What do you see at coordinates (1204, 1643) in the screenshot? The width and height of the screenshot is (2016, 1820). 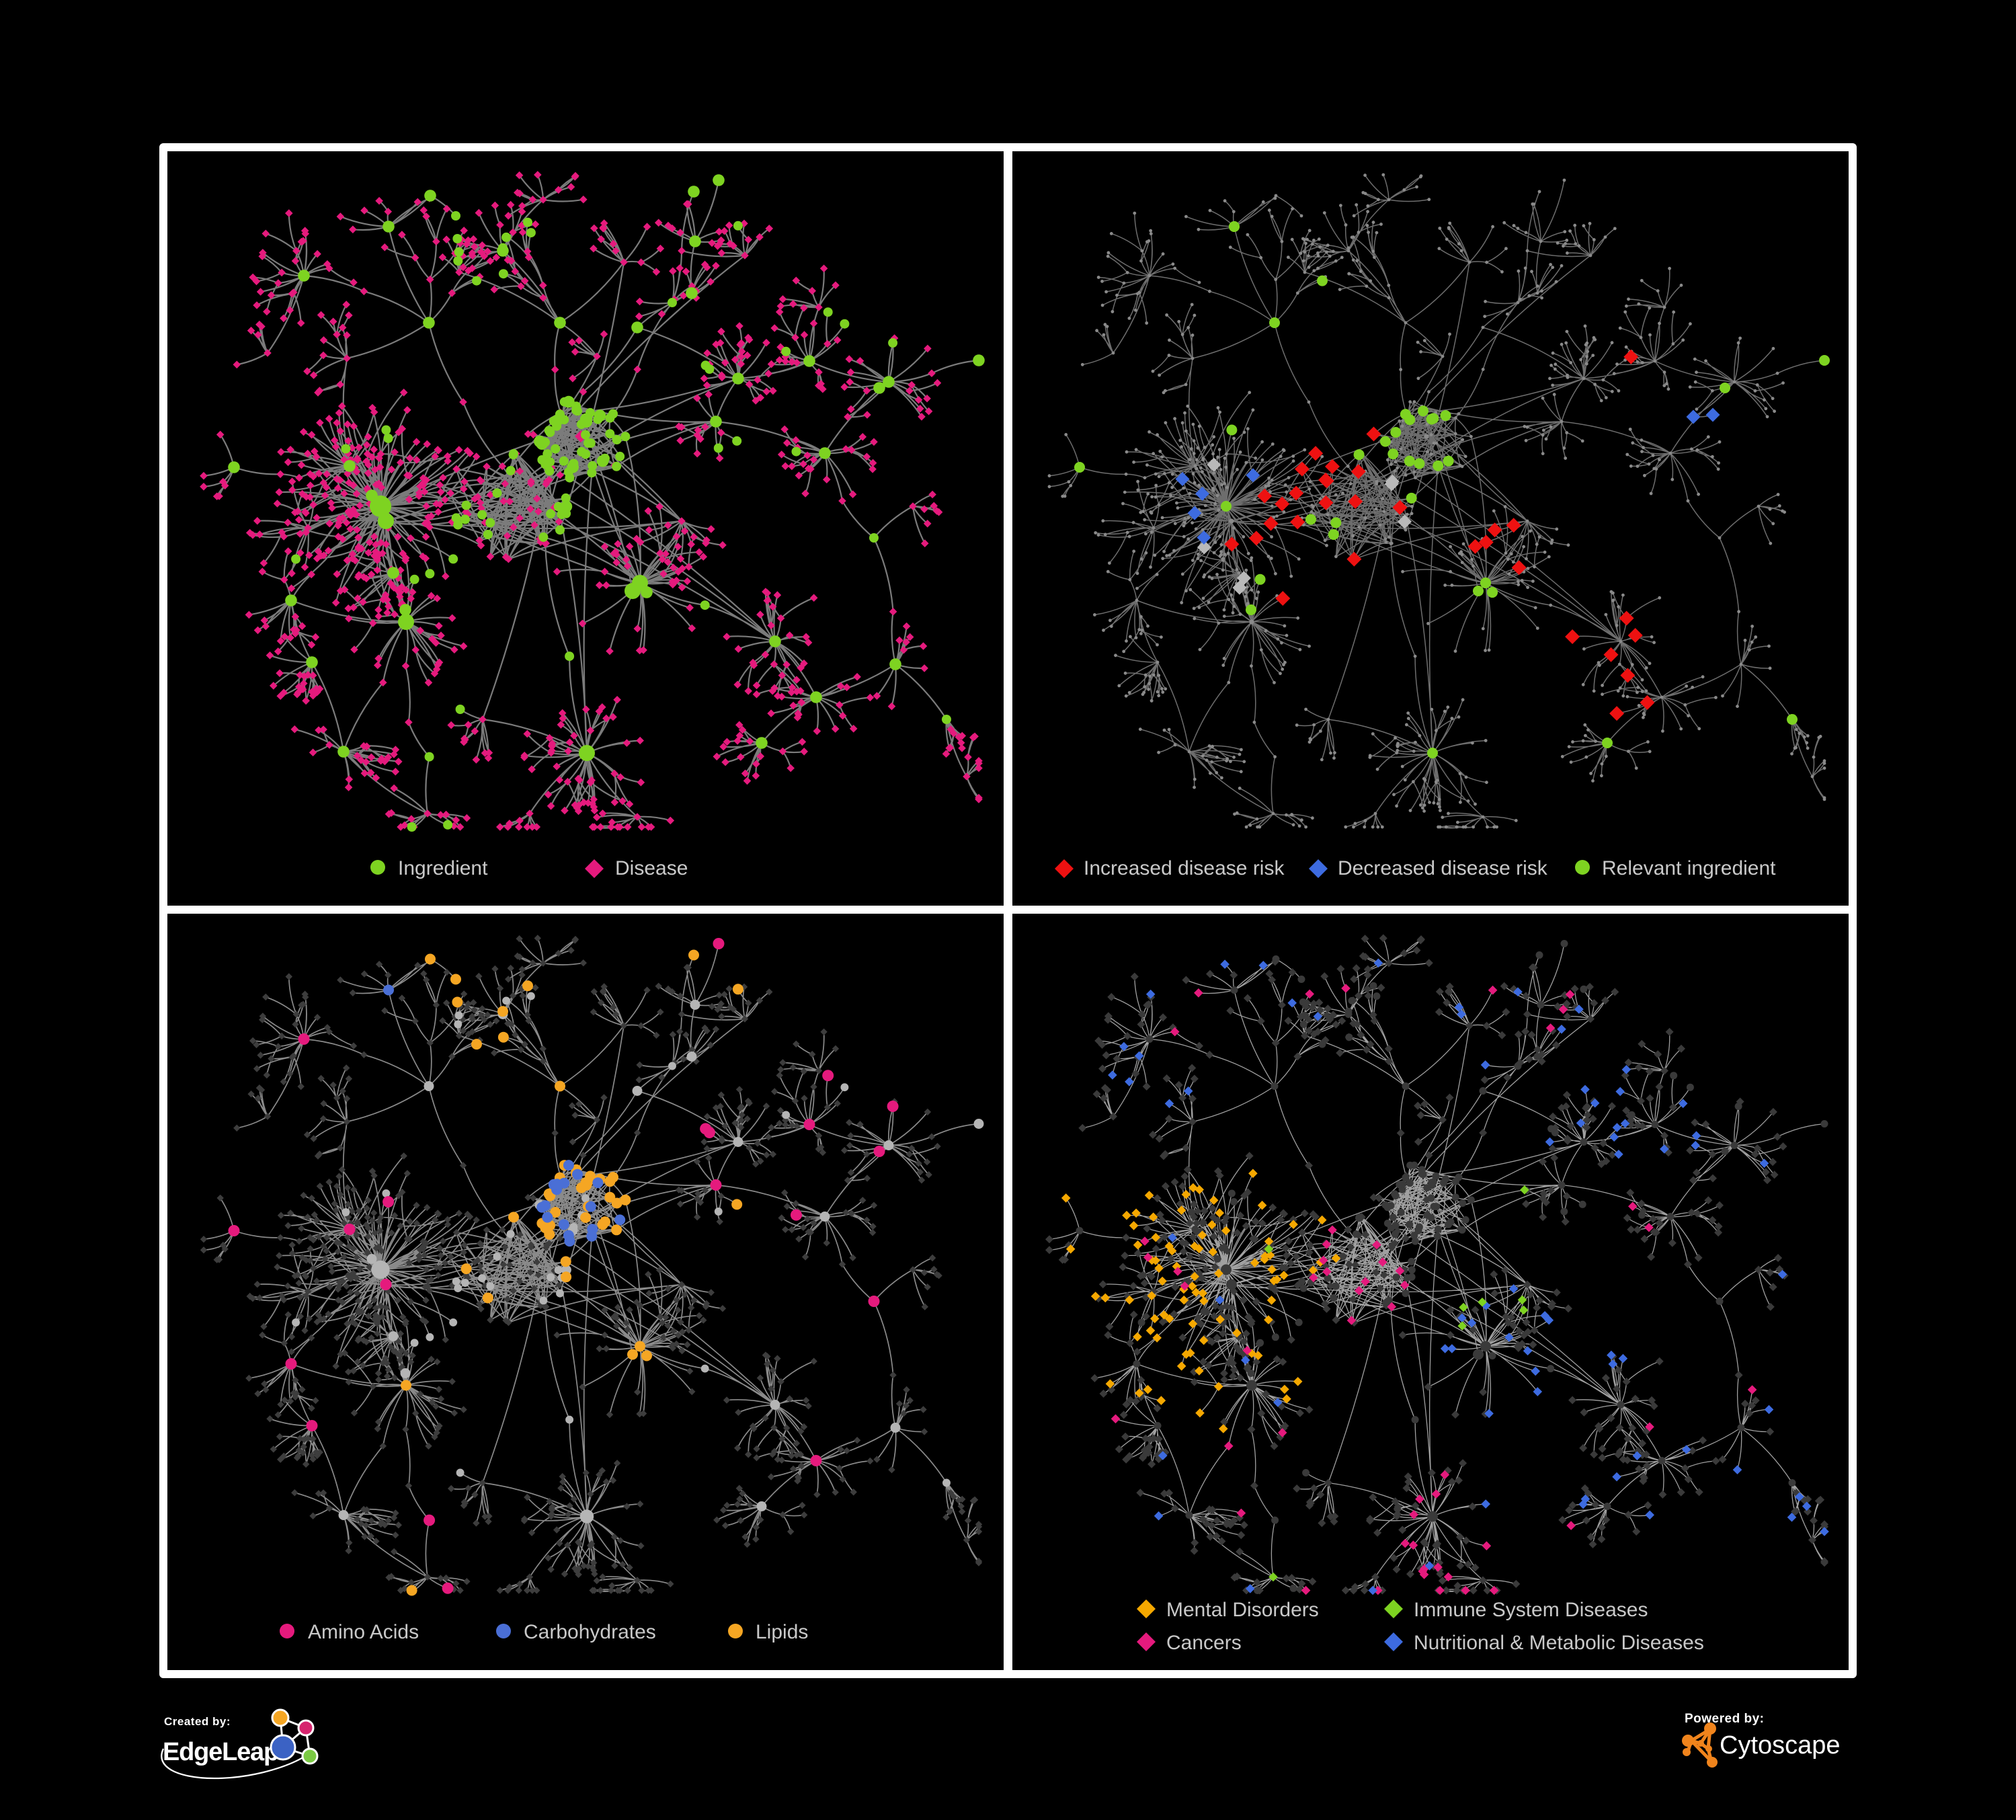 I see `svg-text: Cancers` at bounding box center [1204, 1643].